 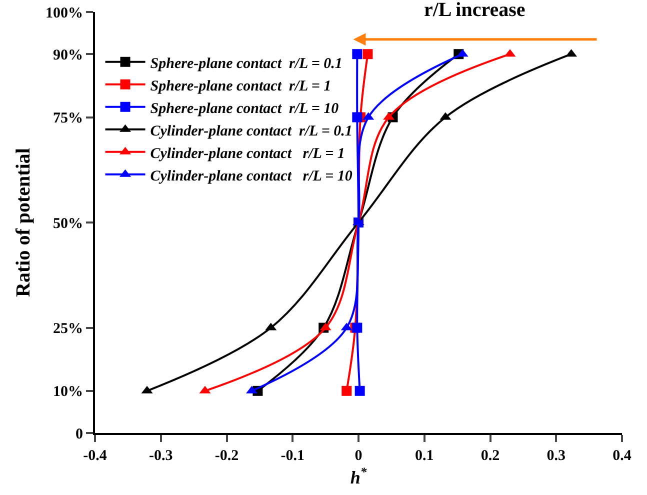 What do you see at coordinates (251, 176) in the screenshot?
I see `legend-label: Cylinder-plane contact r/L = 10` at bounding box center [251, 176].